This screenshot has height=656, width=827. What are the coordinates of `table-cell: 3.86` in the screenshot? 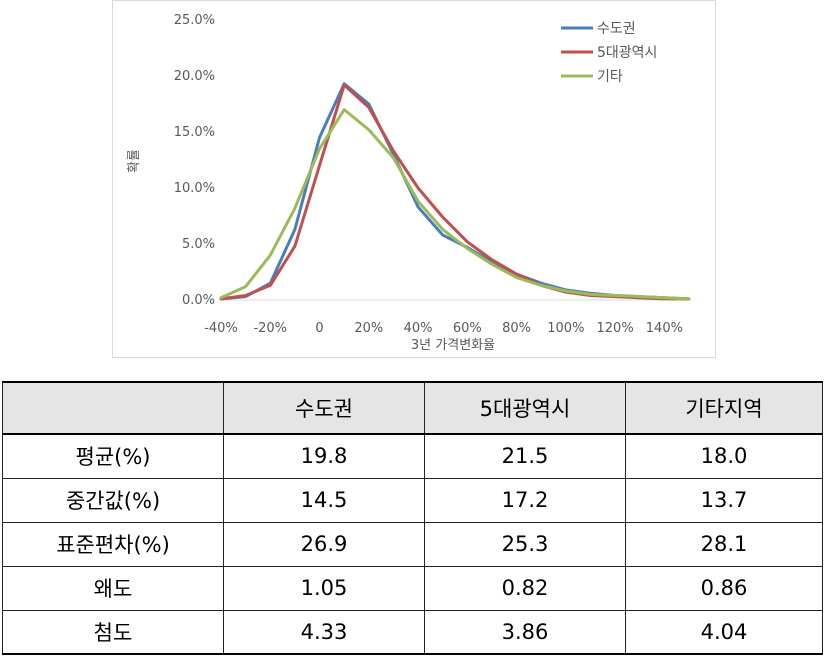 It's located at (525, 632).